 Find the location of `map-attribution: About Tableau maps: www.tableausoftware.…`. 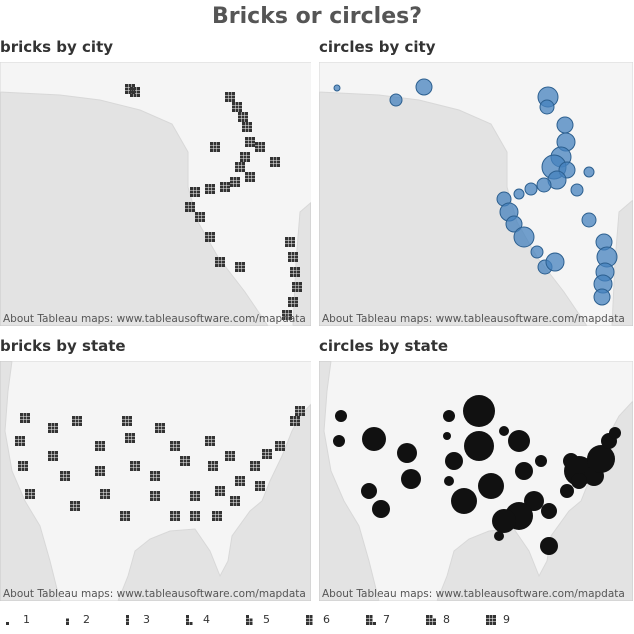

map-attribution: About Tableau maps: www.tableausoftware.… is located at coordinates (154, 319).